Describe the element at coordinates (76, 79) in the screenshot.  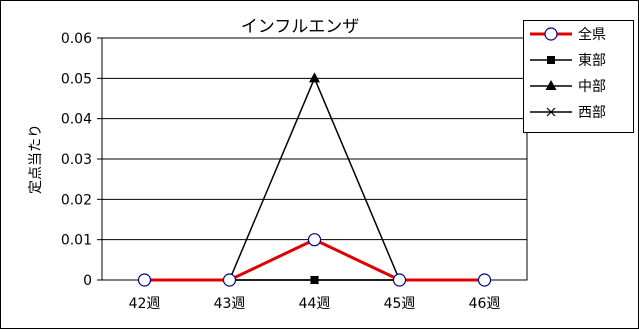
I see `y-tick-label: 0.05` at that location.